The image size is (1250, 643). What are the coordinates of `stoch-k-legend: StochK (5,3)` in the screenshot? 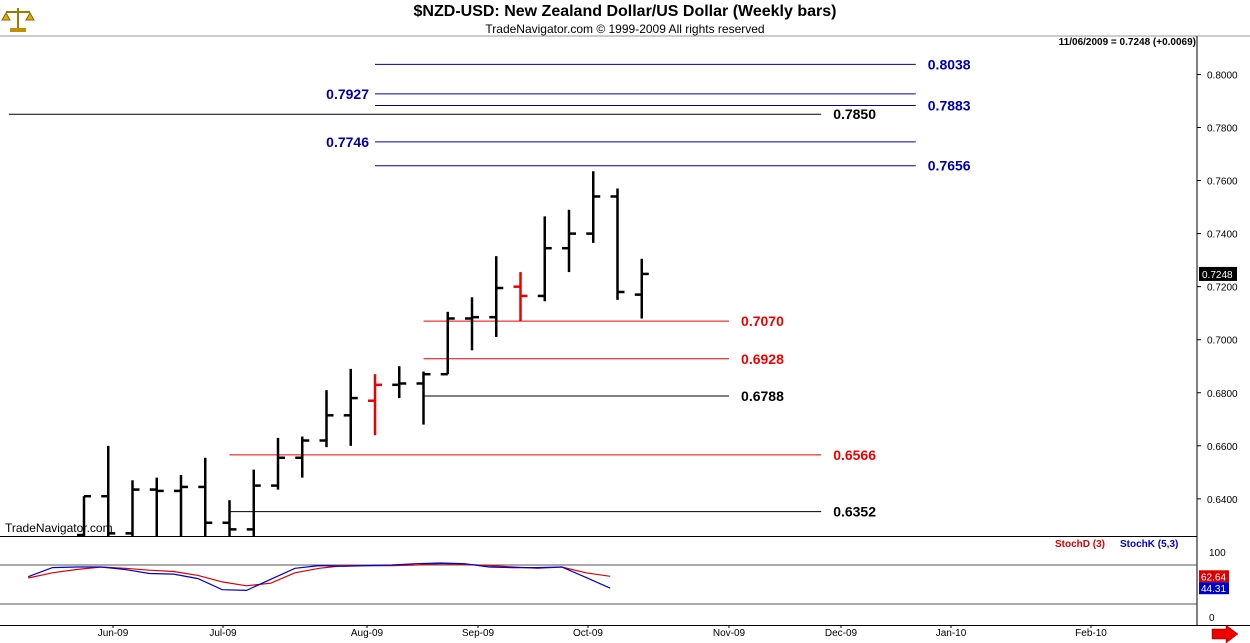 It's located at (1149, 544).